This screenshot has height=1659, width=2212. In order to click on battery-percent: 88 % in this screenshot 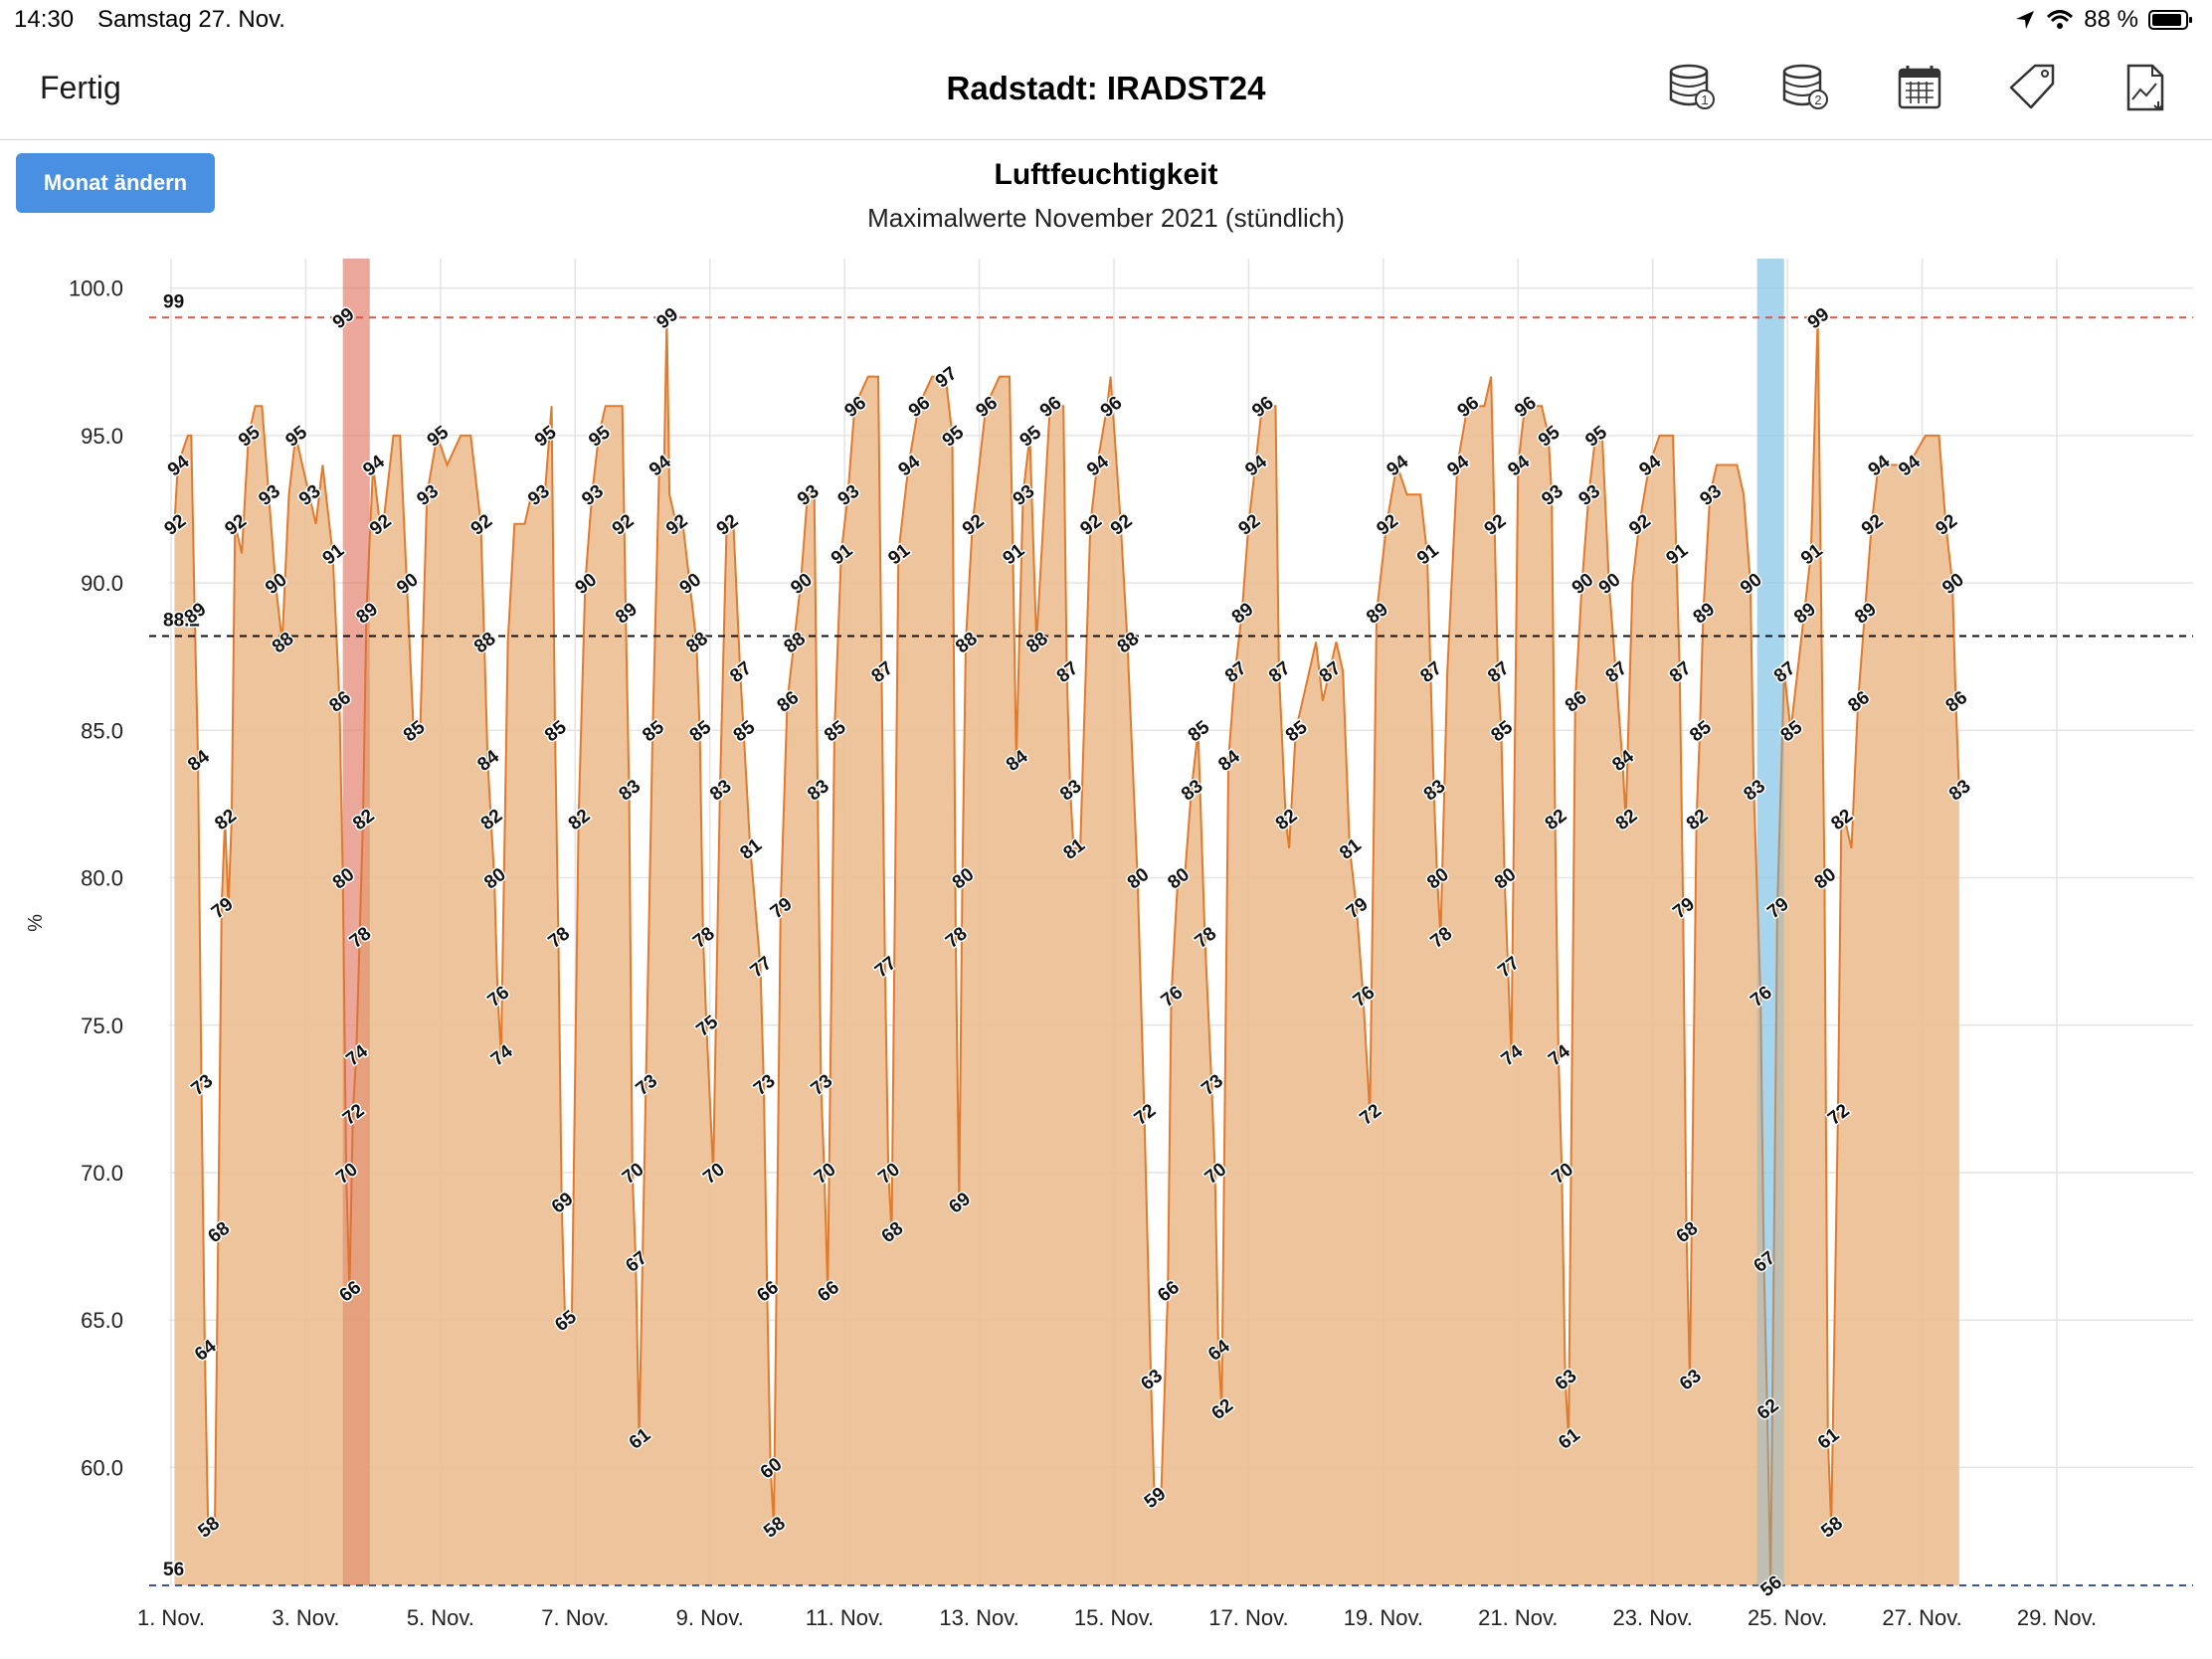, I will do `click(2111, 19)`.